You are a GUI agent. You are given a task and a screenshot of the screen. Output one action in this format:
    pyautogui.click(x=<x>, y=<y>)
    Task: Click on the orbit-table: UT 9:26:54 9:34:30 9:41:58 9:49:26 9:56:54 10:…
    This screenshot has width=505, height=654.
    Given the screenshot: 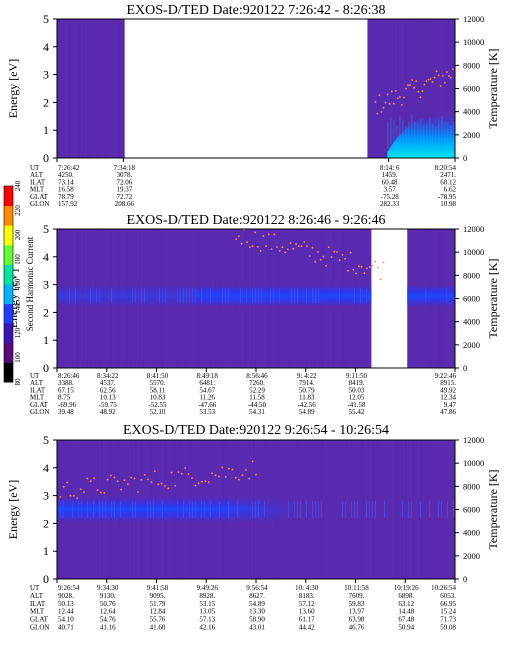 What is the action you would take?
    pyautogui.click(x=243, y=605)
    